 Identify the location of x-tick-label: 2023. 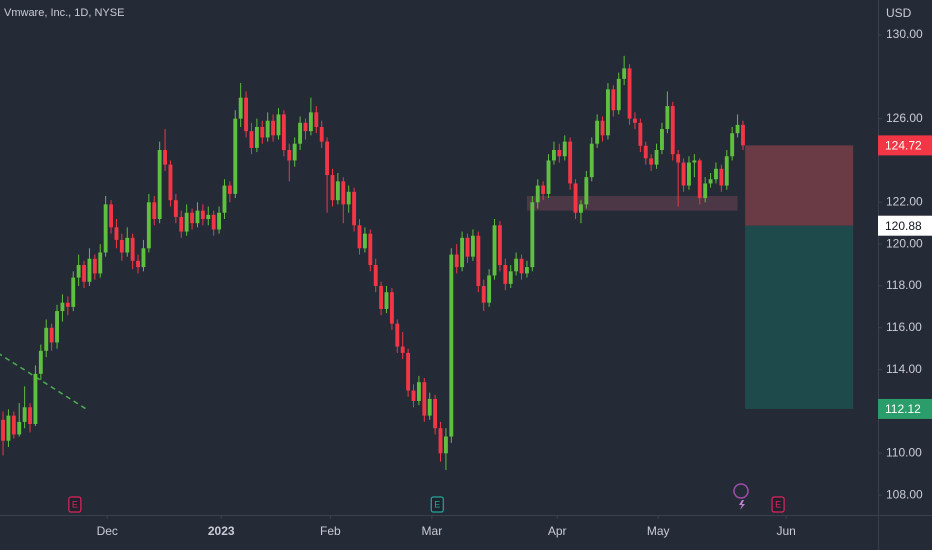
(221, 531).